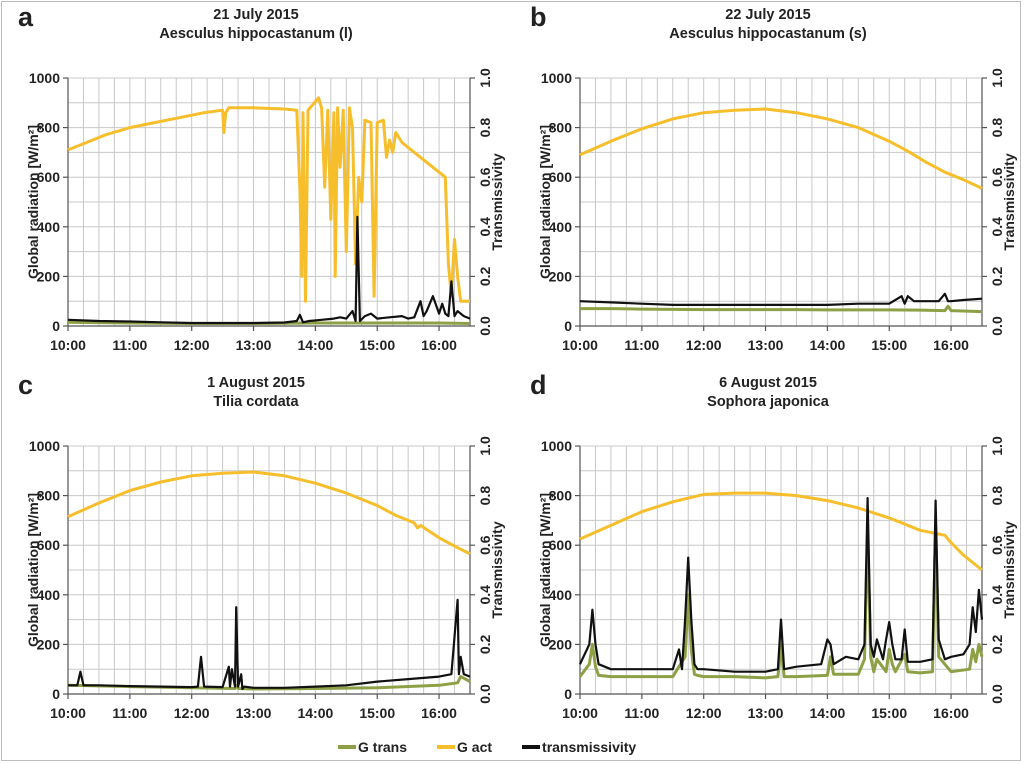  I want to click on panel-letter: a, so click(26, 17).